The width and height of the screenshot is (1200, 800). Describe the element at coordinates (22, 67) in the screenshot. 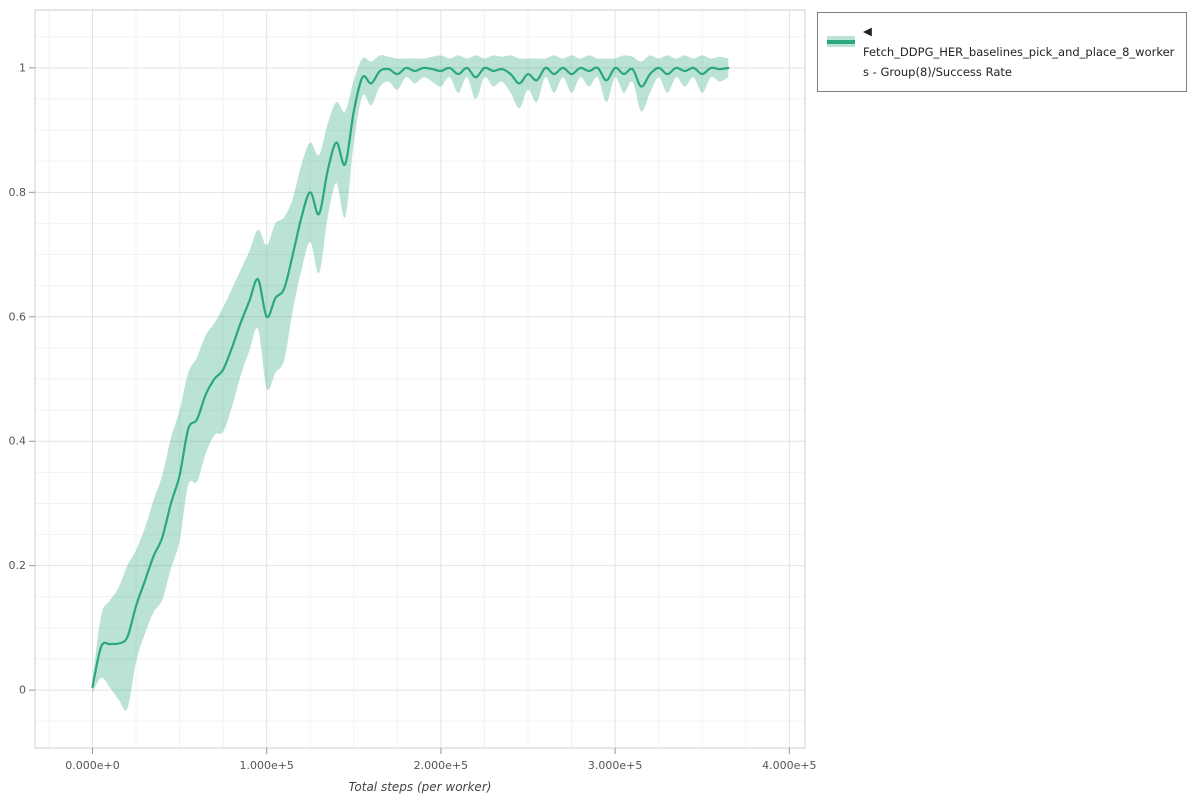

I see `y-tick-label: 1` at that location.